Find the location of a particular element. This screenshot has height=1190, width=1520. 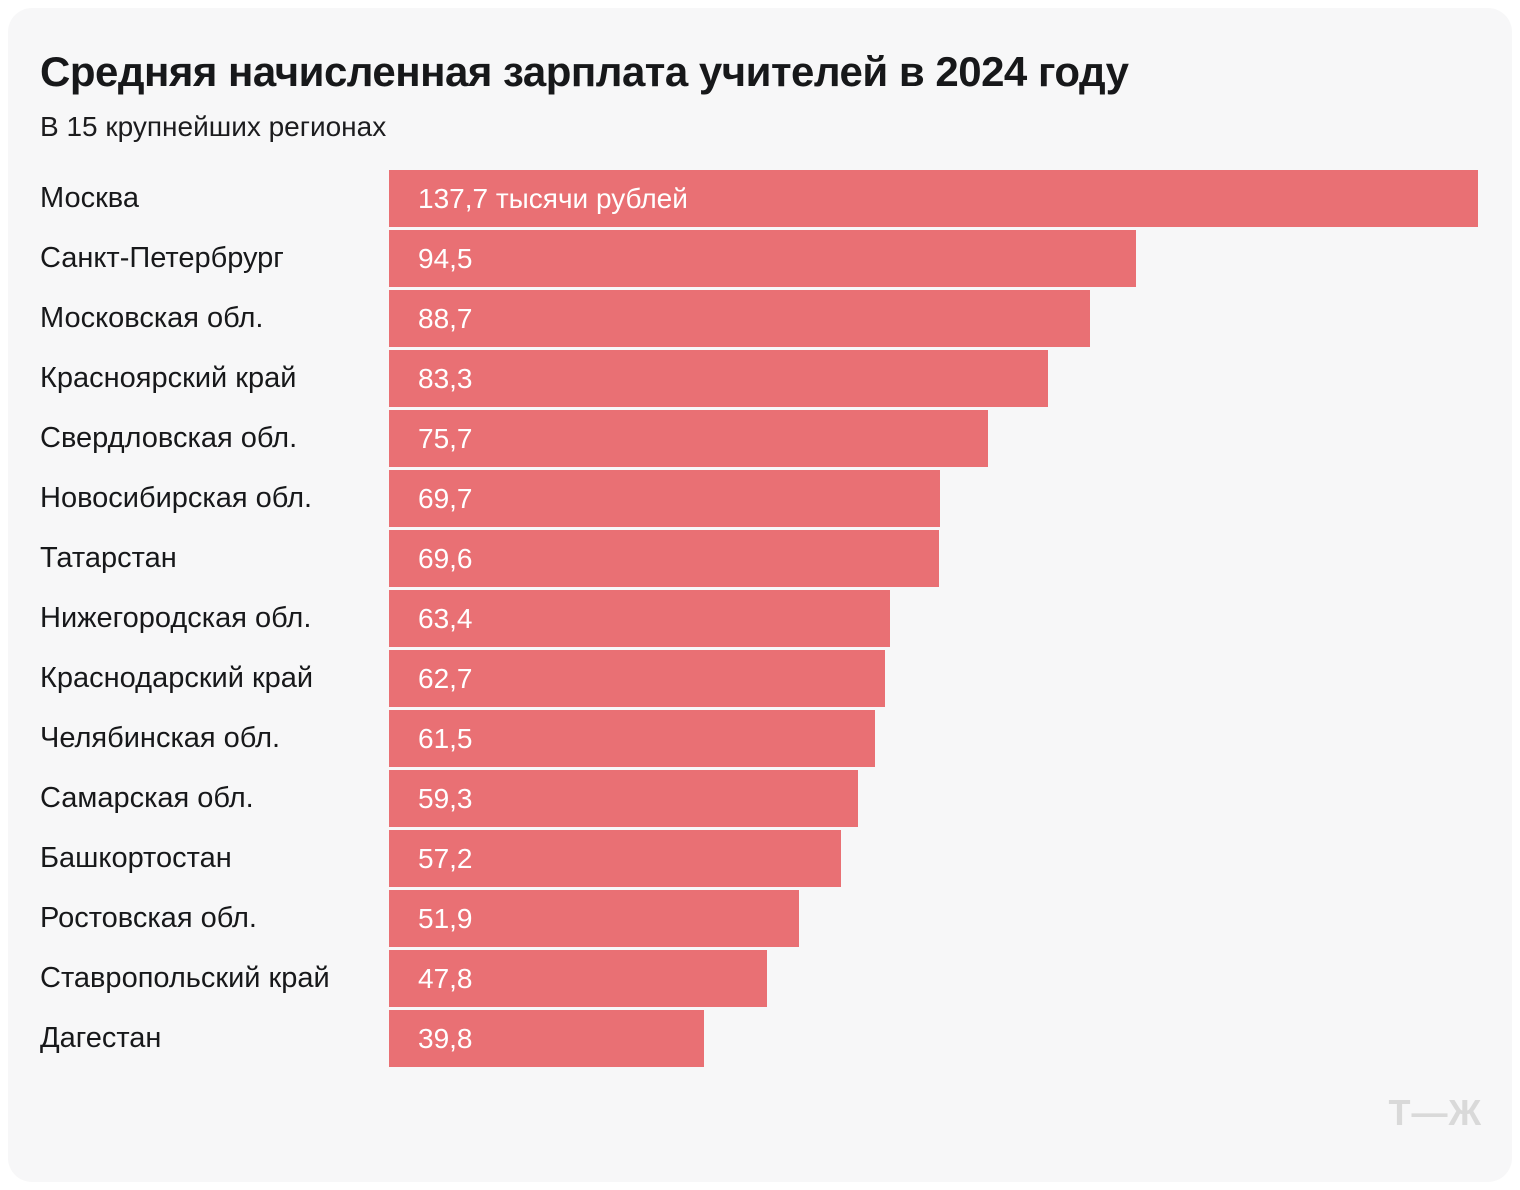

category-label: Санкт-Петербрург is located at coordinates (162, 258).